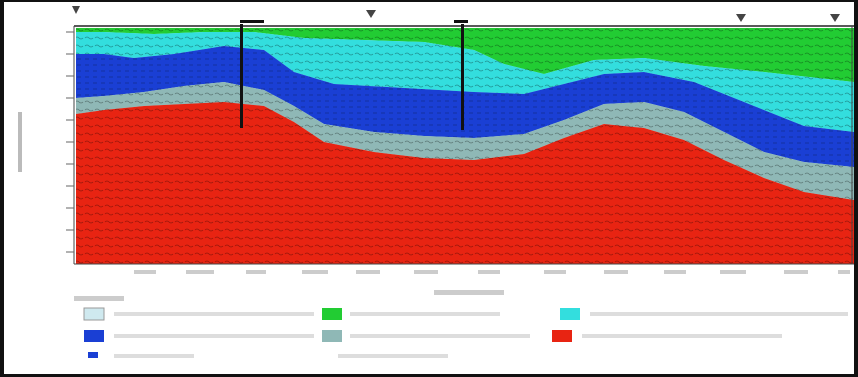 The width and height of the screenshot is (858, 377). I want to click on y-axis-title-smudge, so click(20, 142).